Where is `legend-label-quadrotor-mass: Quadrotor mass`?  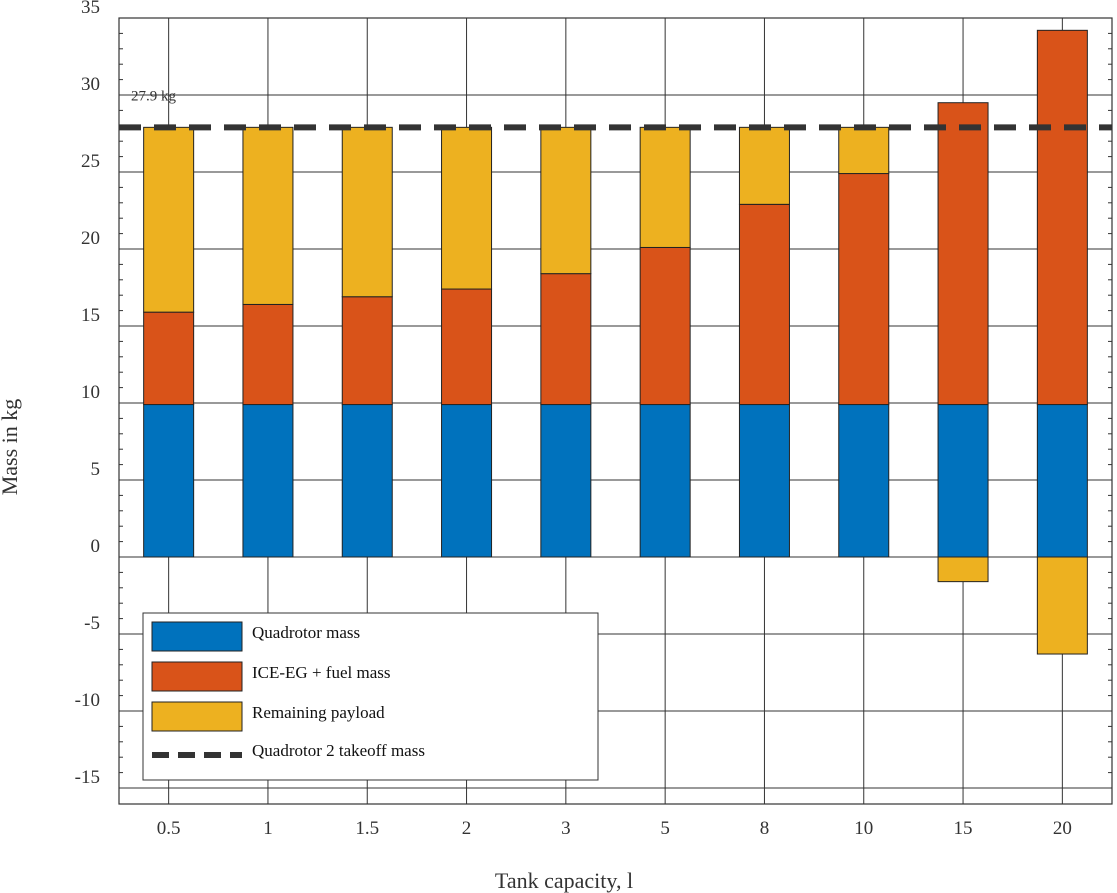 legend-label-quadrotor-mass: Quadrotor mass is located at coordinates (306, 632).